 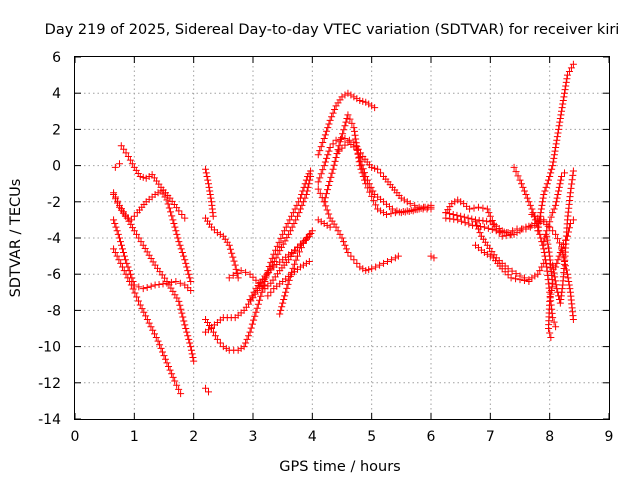 I want to click on y-tick-label: -6, so click(x=54, y=275).